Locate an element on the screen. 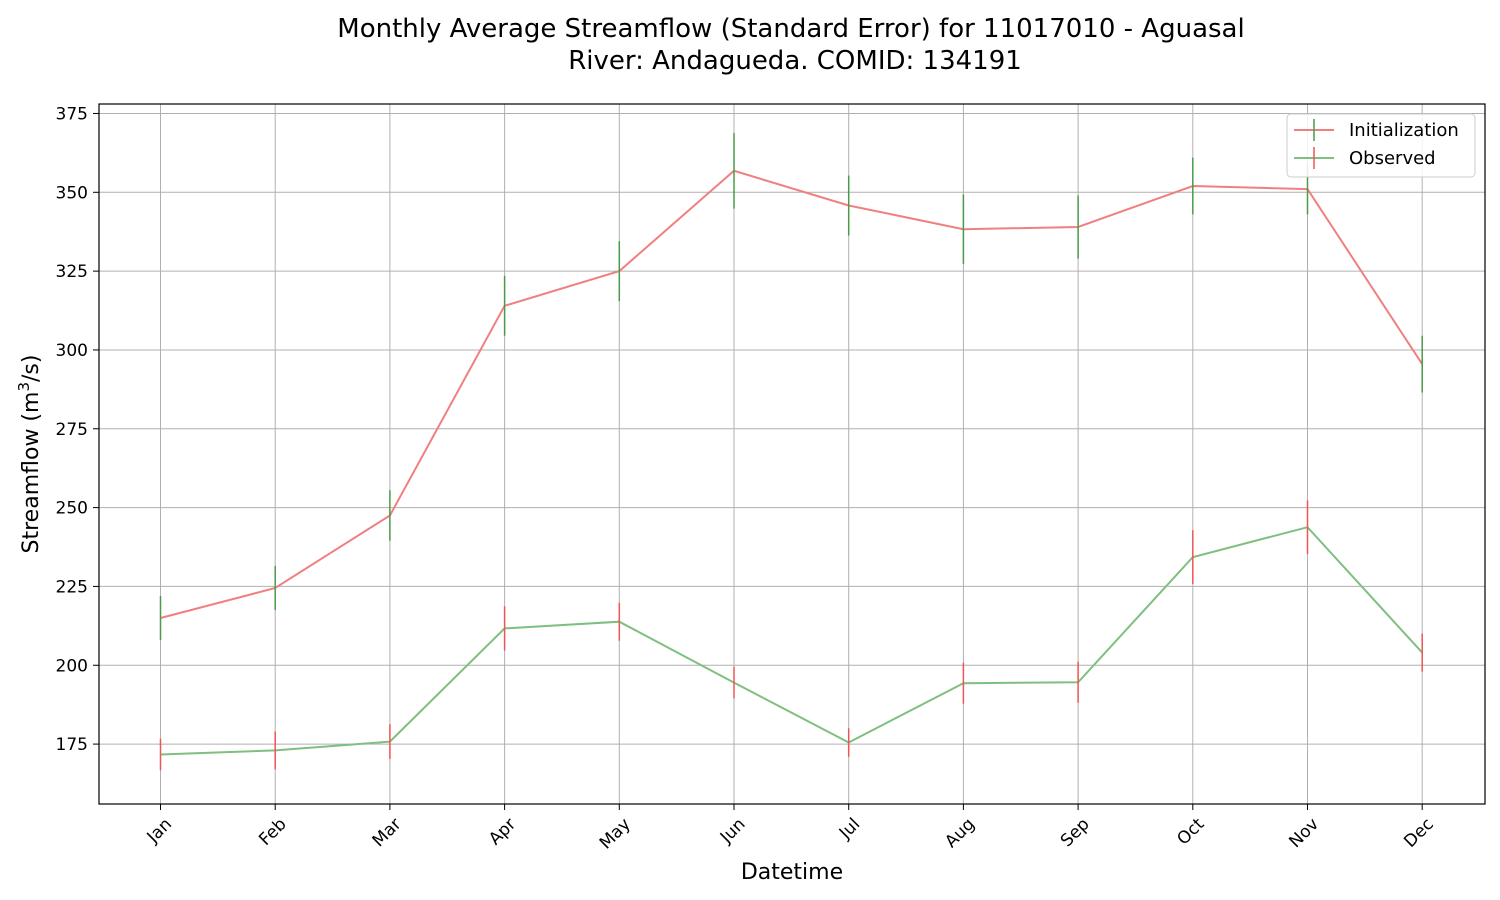 This screenshot has height=900, width=1500. x-tick-label: Jun is located at coordinates (733, 831).